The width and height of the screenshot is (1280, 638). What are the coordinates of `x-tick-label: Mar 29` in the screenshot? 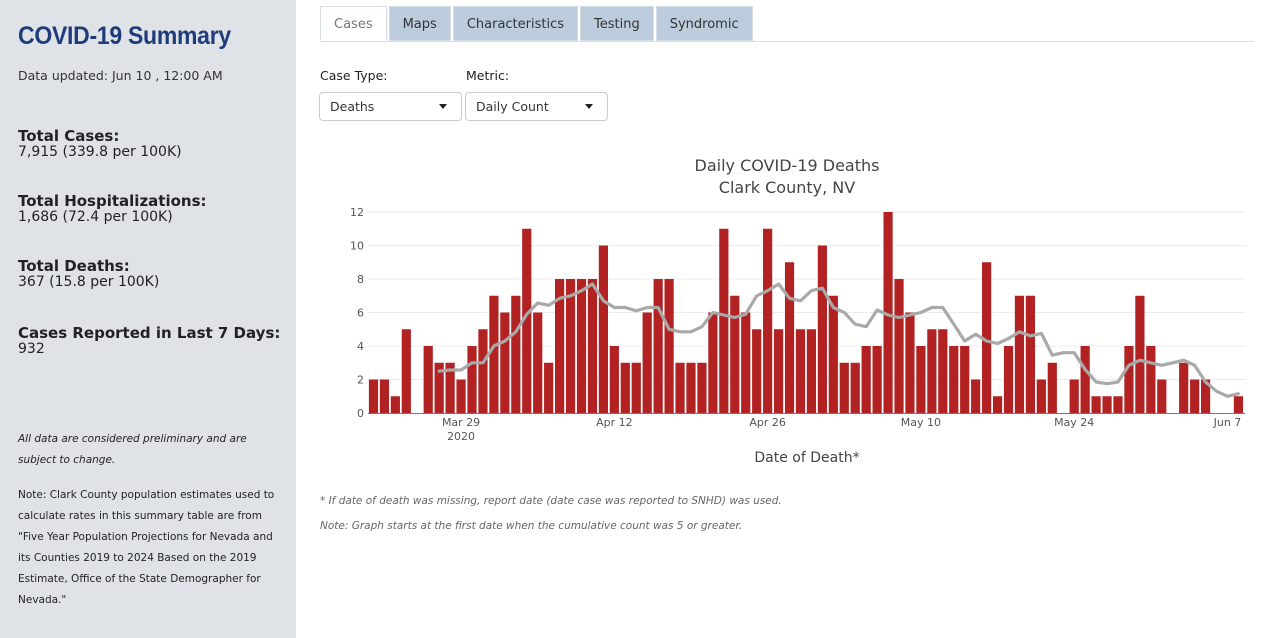 It's located at (461, 422).